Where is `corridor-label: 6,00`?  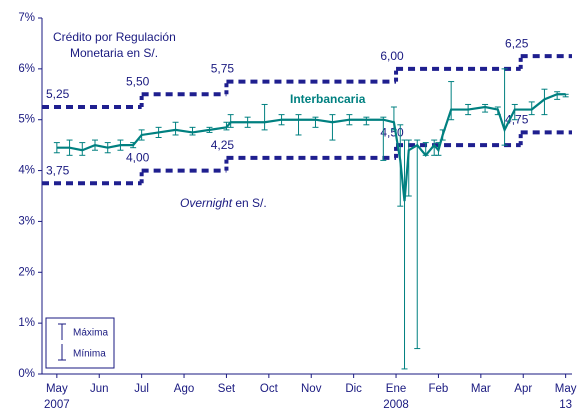 corridor-label: 6,00 is located at coordinates (392, 56).